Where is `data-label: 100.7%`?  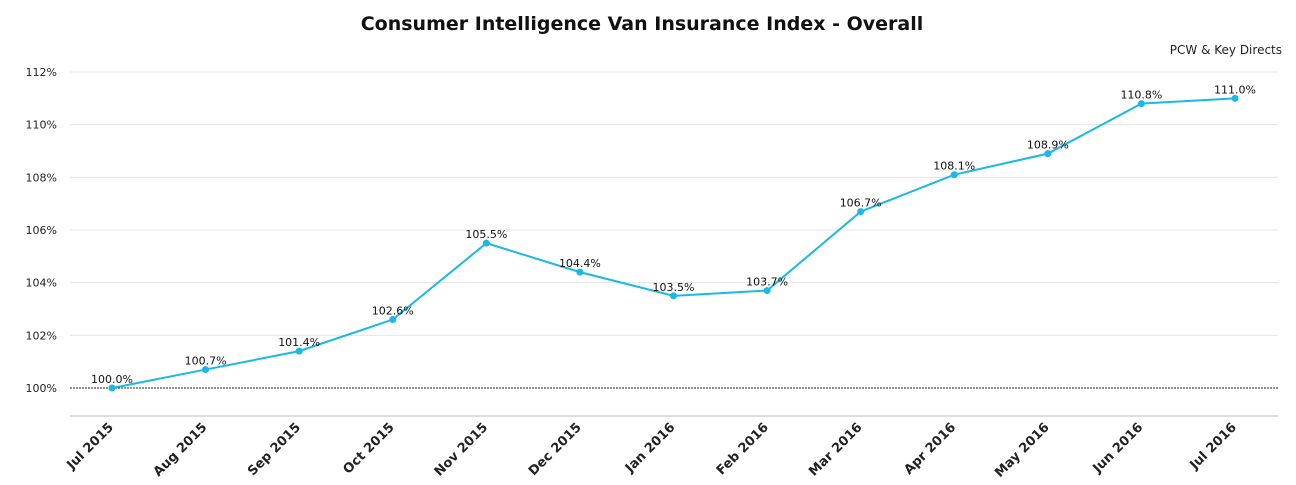
data-label: 100.7% is located at coordinates (206, 361).